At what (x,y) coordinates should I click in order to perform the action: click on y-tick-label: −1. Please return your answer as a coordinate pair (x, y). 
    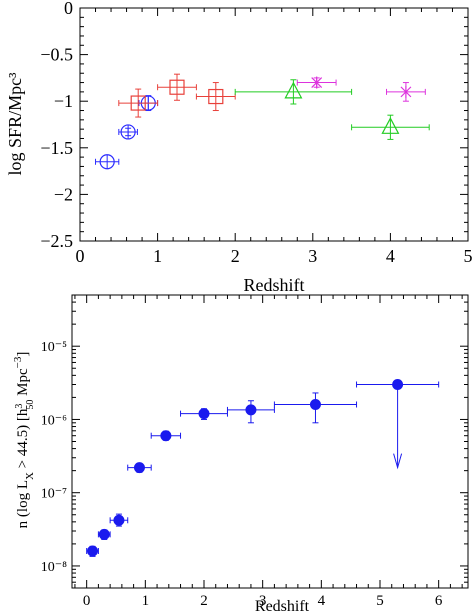
    Looking at the image, I should click on (63, 101).